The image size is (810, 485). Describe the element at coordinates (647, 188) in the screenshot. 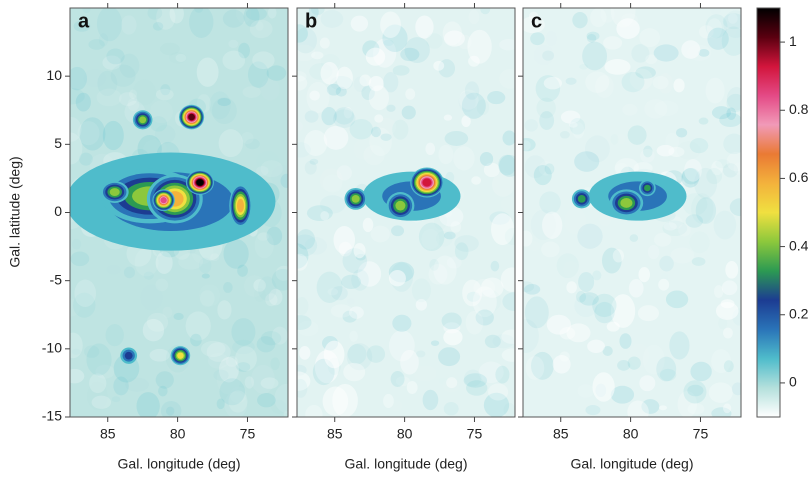

I see `blob` at that location.